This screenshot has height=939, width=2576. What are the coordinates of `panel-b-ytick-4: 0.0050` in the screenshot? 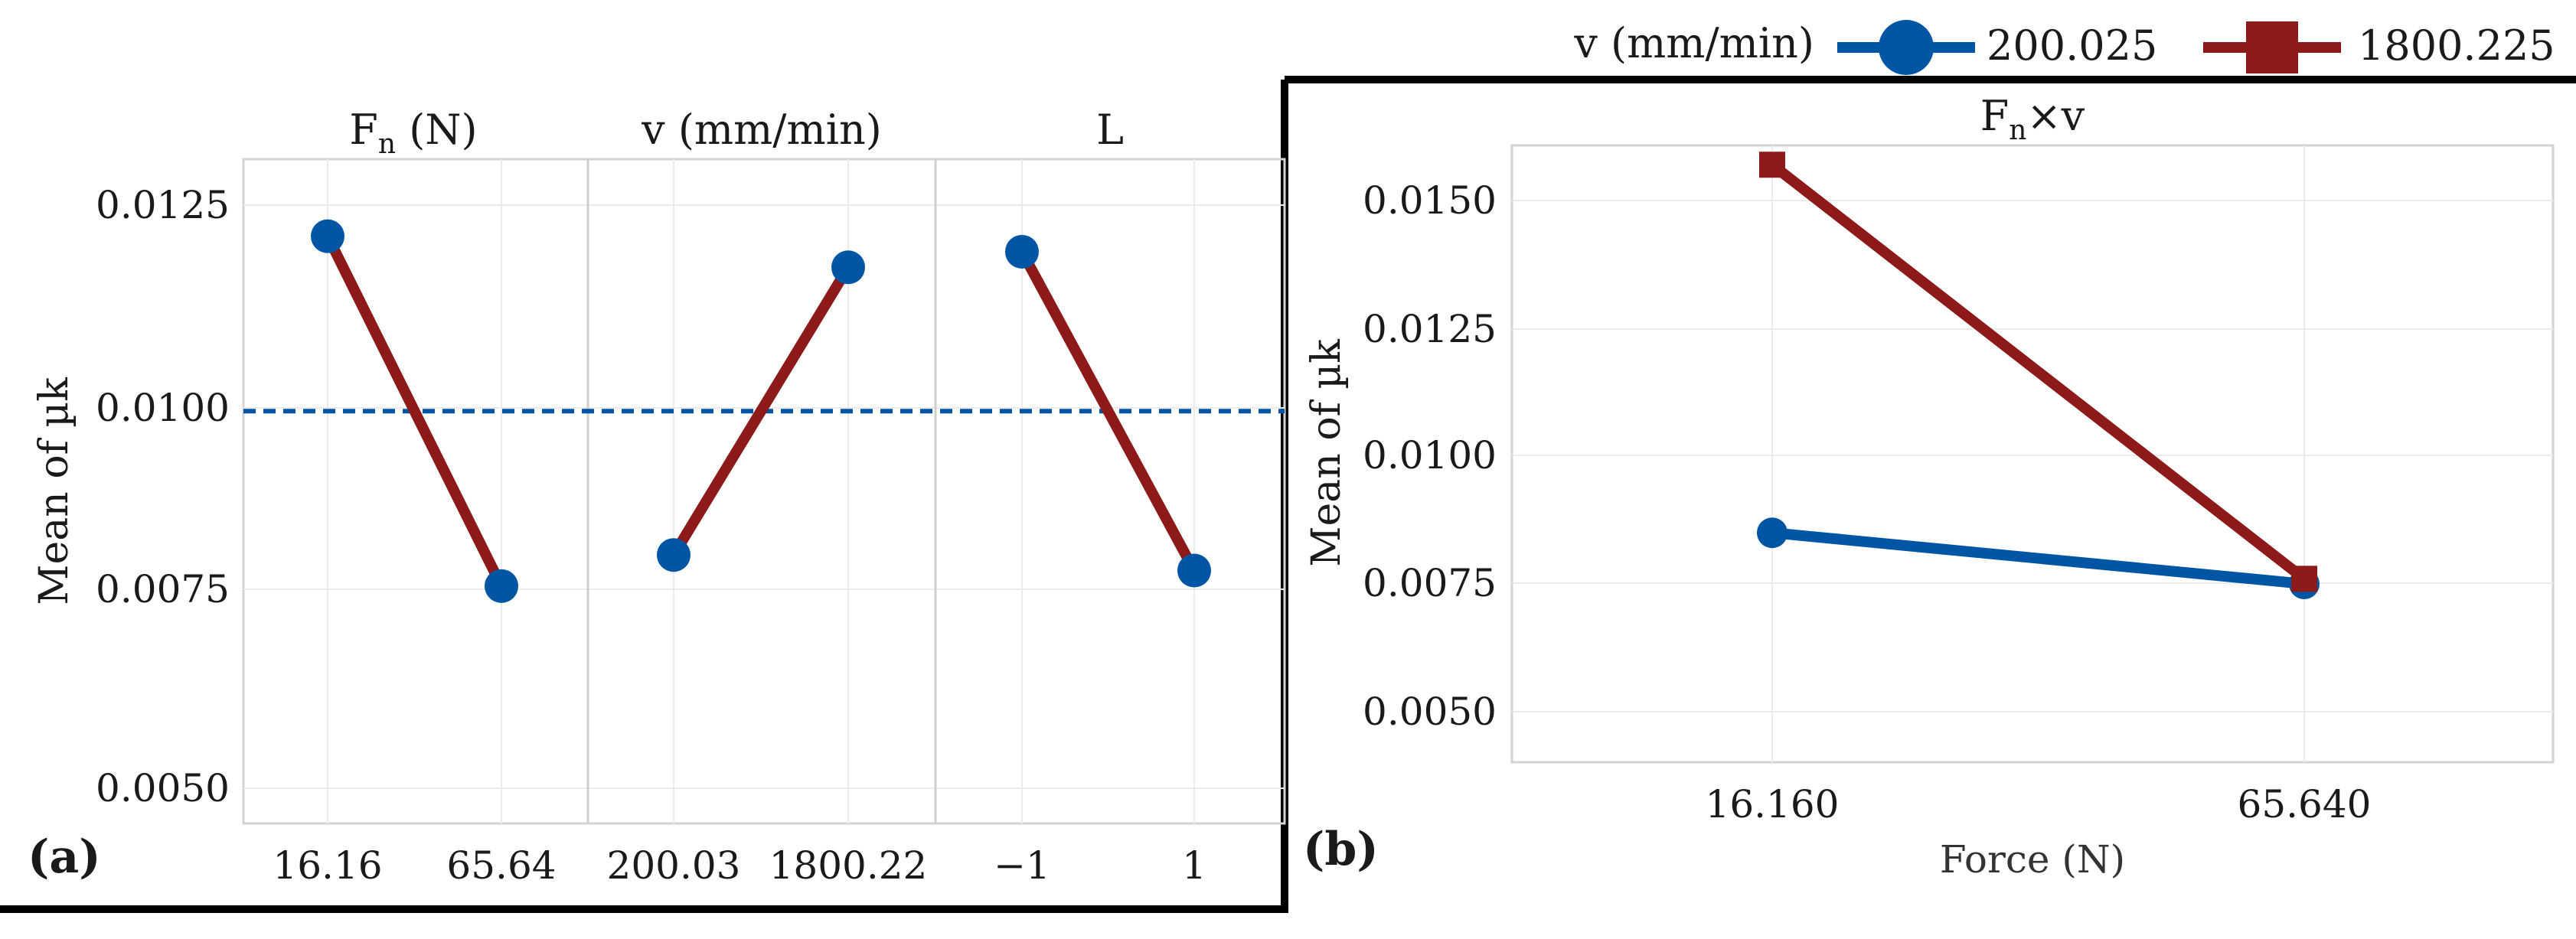 It's located at (1430, 712).